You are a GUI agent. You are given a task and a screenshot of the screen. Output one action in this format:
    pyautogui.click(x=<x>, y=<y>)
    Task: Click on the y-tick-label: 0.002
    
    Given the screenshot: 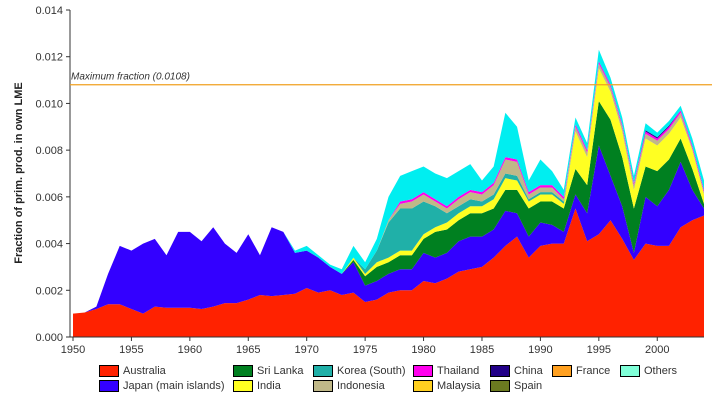 What is the action you would take?
    pyautogui.click(x=49, y=291)
    